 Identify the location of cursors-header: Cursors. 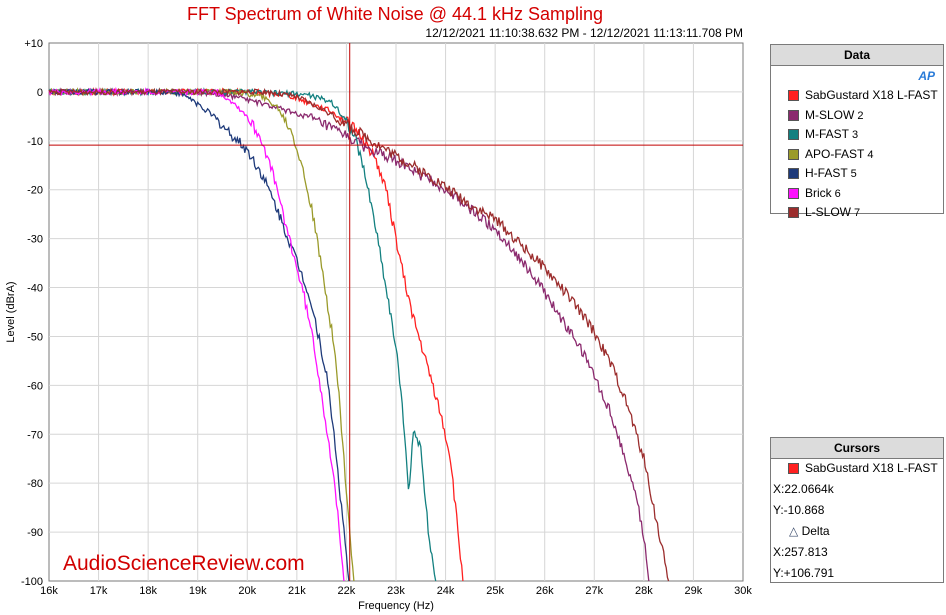
(857, 448).